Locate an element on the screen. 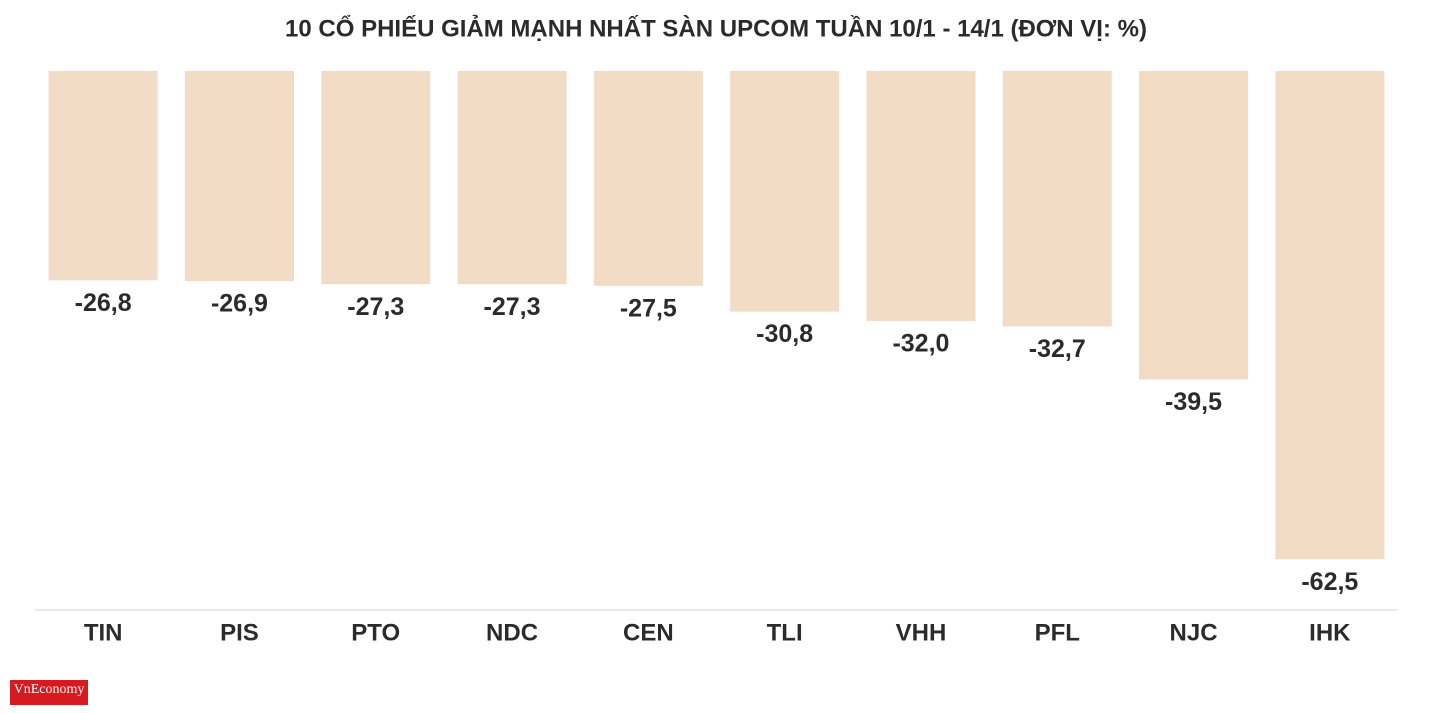 This screenshot has width=1432, height=713. logo-box is located at coordinates (49, 692).